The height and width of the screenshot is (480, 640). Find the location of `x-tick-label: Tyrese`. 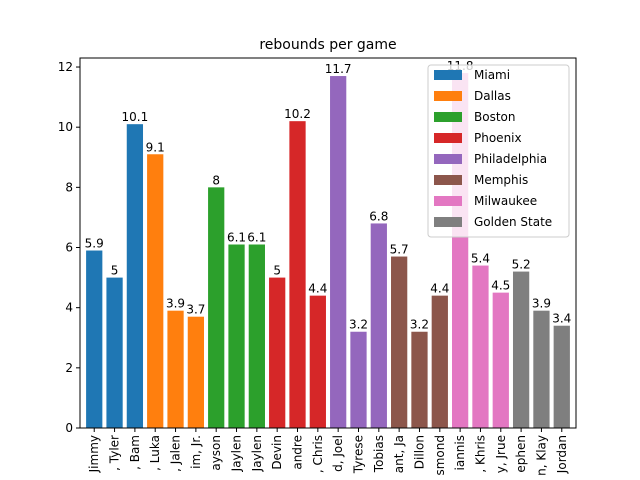

x-tick-label: Tyrese is located at coordinates (358, 454).